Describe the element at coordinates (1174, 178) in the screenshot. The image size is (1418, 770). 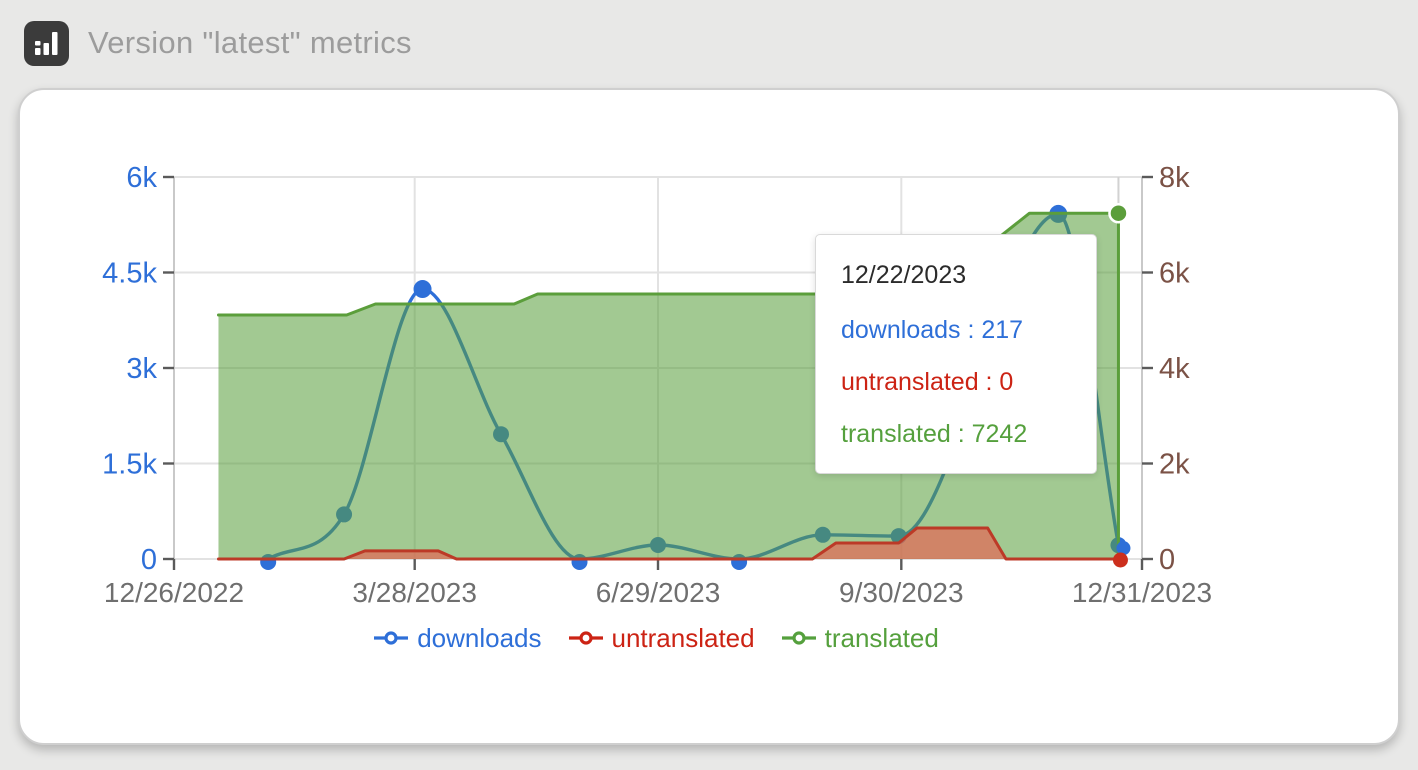
I see `svg-text: 8k` at that location.